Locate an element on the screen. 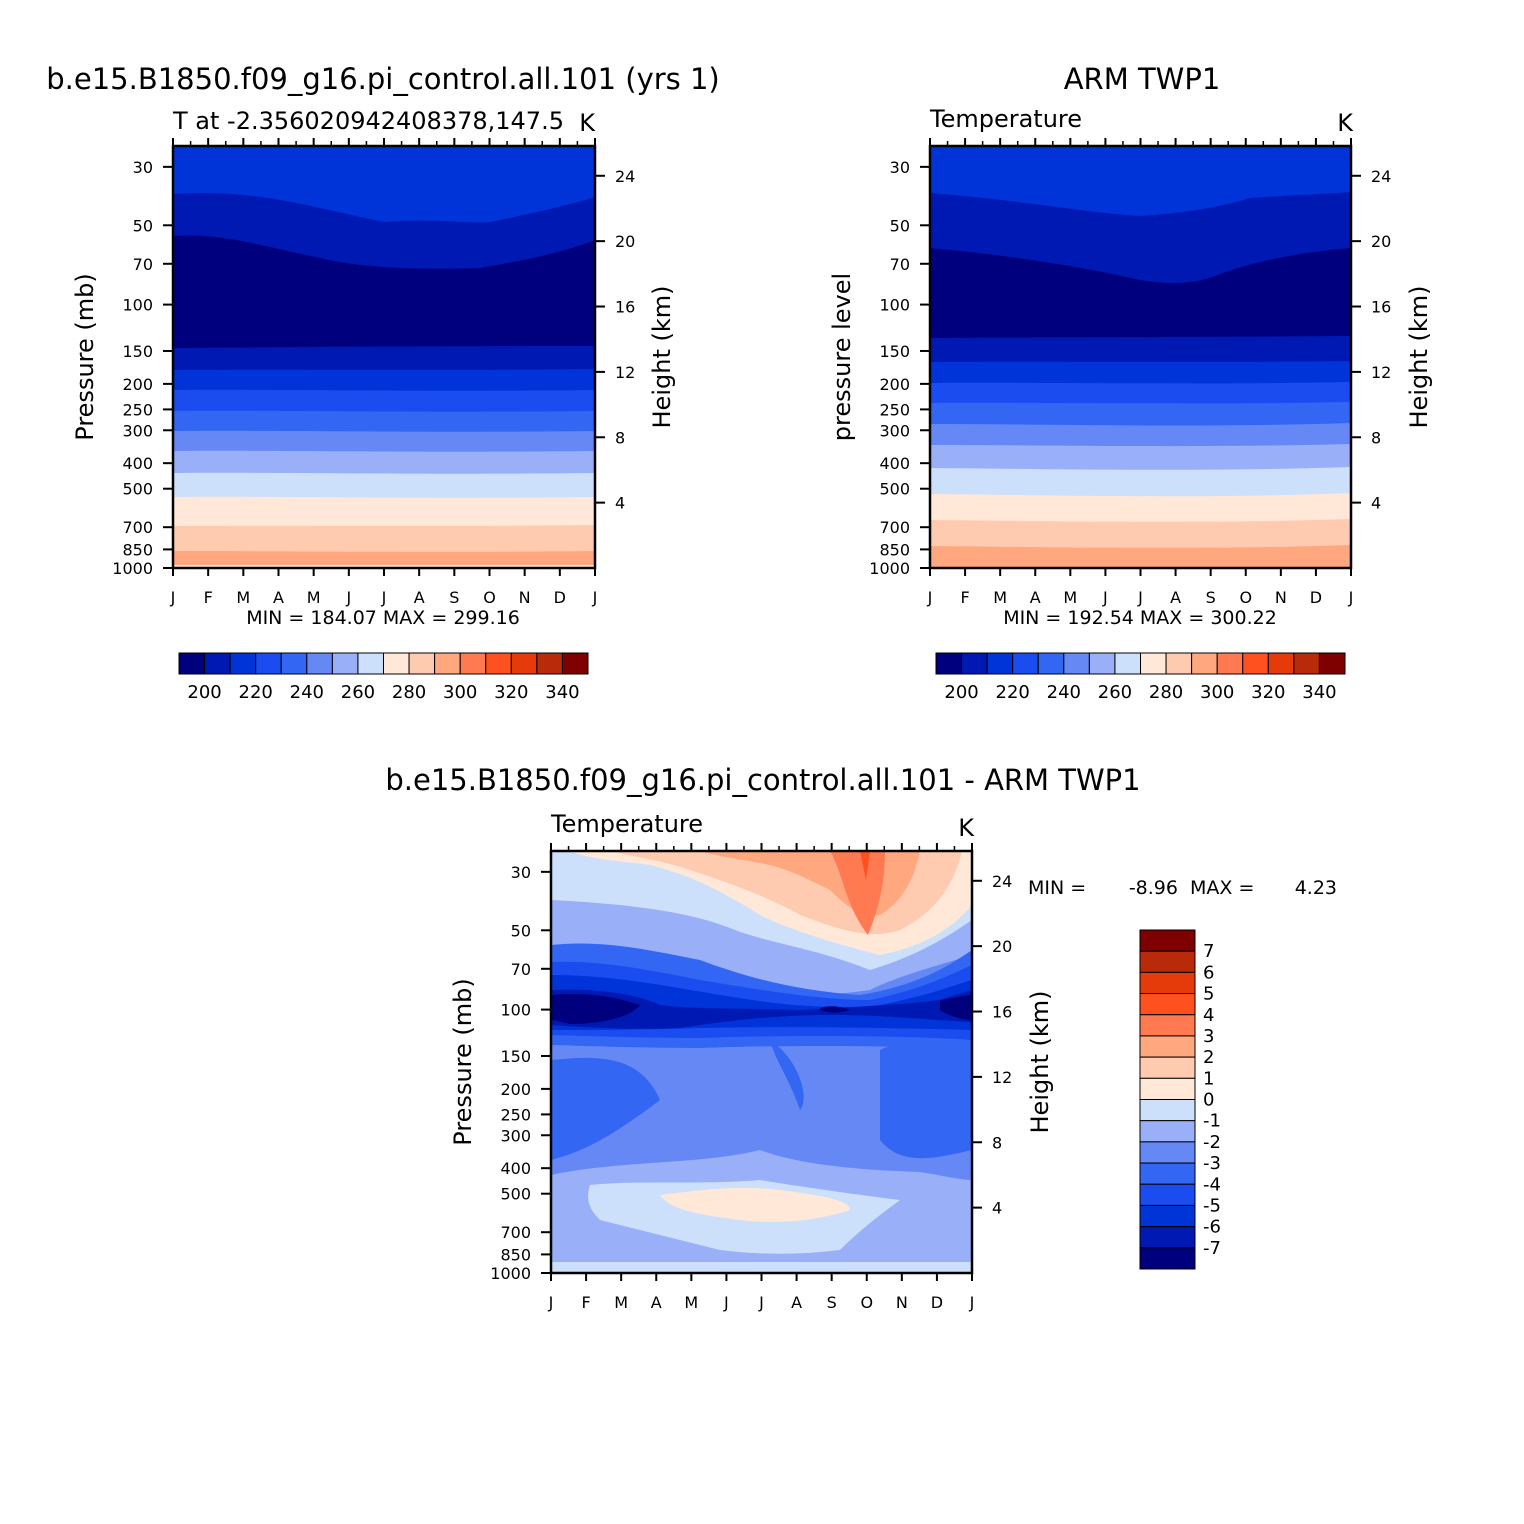 This screenshot has height=1524, width=1524. colorbar-label: 2 is located at coordinates (1208, 1057).